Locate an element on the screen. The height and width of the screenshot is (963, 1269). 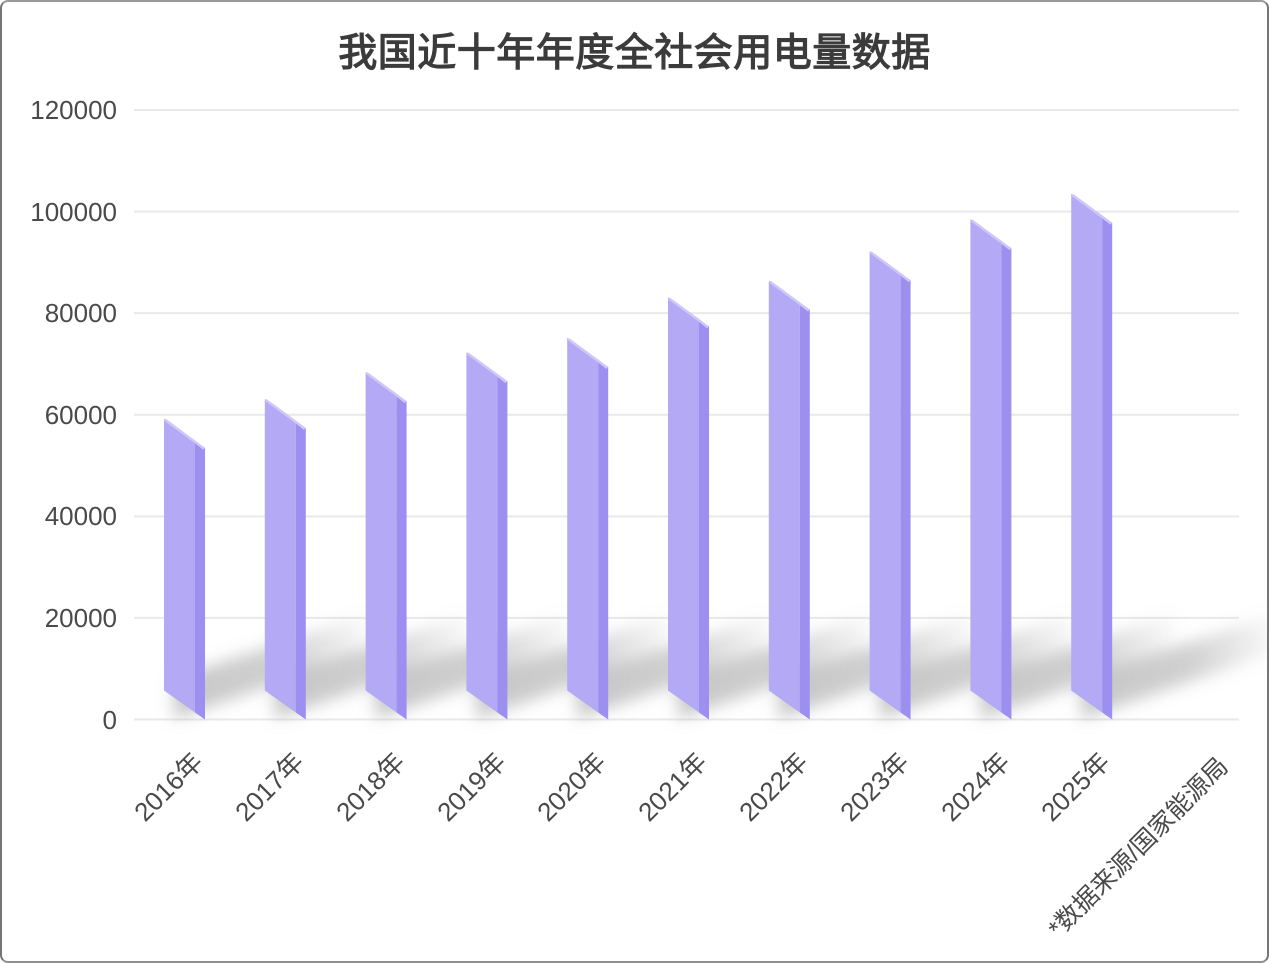
bar-2023年 is located at coordinates (890, 485).